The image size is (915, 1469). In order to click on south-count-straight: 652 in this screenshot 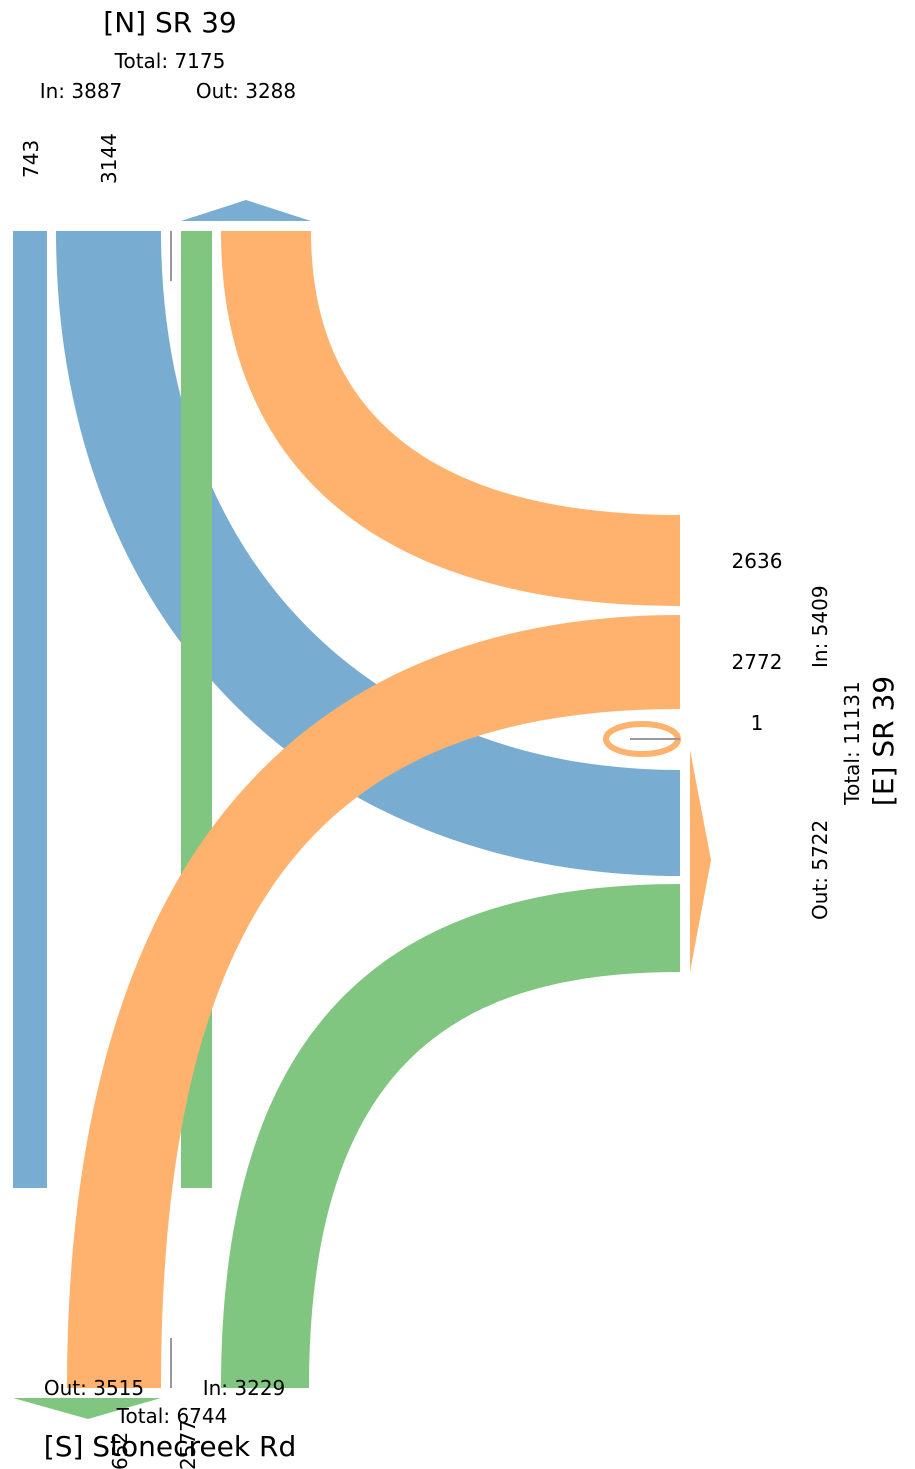, I will do `click(120, 1450)`.